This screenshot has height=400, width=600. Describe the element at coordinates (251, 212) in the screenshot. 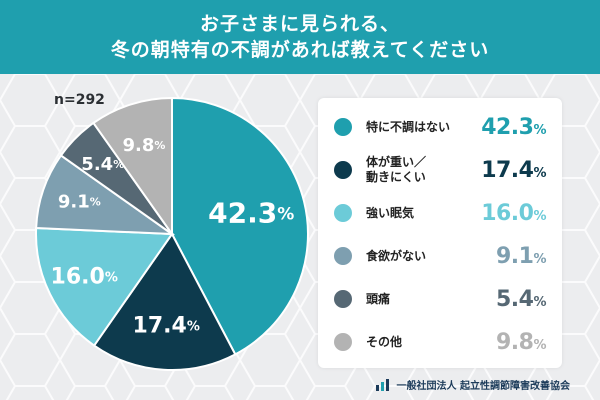

I see `pie-slice-value-label: 42.3%` at that location.